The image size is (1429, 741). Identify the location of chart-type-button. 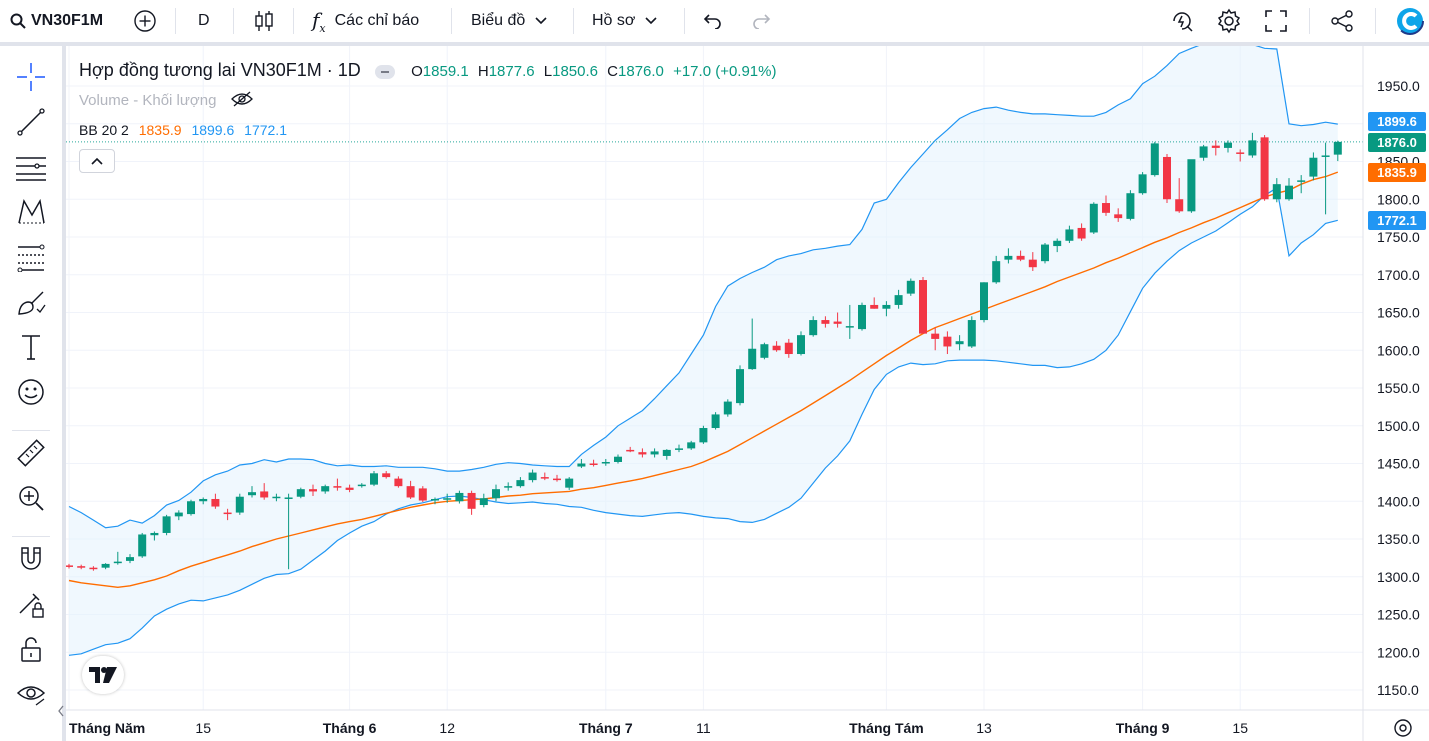
(264, 21).